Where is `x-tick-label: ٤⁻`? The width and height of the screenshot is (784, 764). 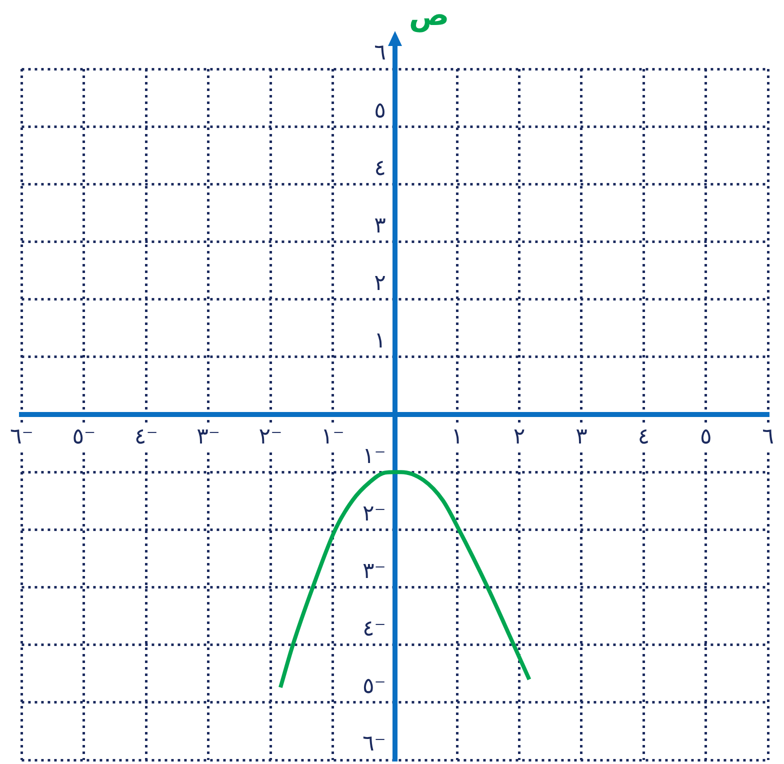
x-tick-label: ٤⁻ is located at coordinates (146, 437).